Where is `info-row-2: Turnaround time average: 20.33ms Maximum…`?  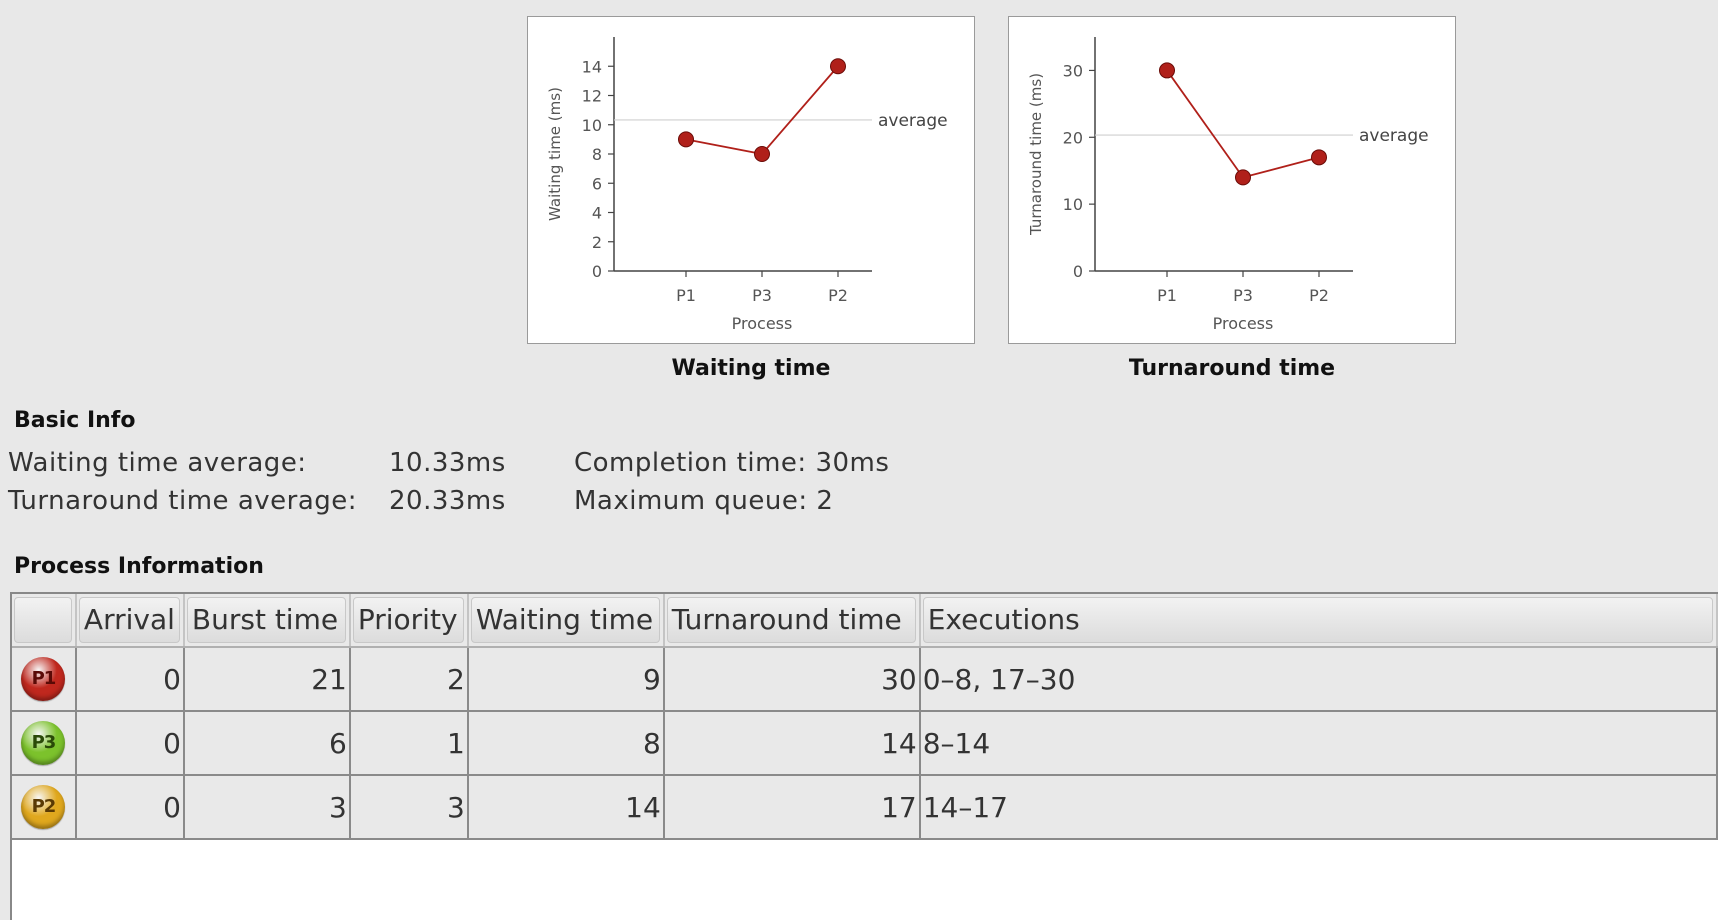 info-row-2: Turnaround time average: 20.33ms Maximum… is located at coordinates (508, 503).